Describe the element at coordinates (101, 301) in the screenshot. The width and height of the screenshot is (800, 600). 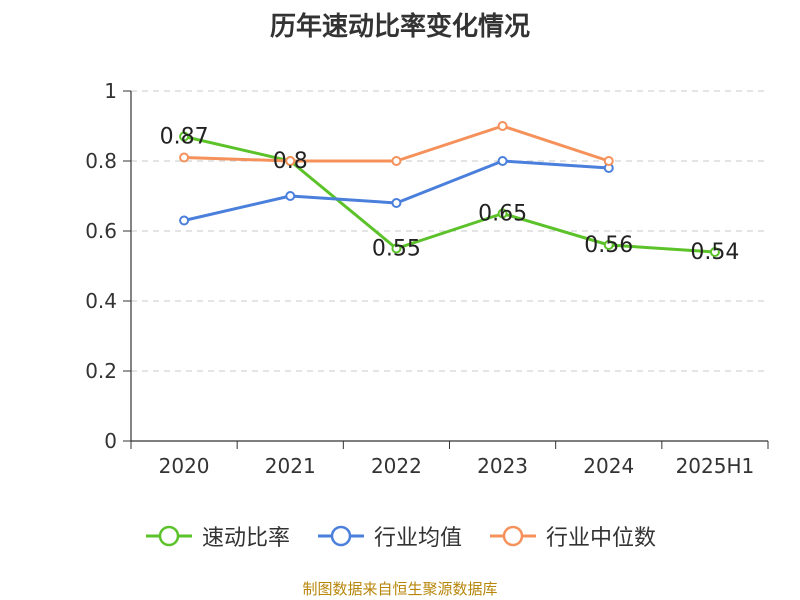
I see `y-tick-label: 0.4` at that location.